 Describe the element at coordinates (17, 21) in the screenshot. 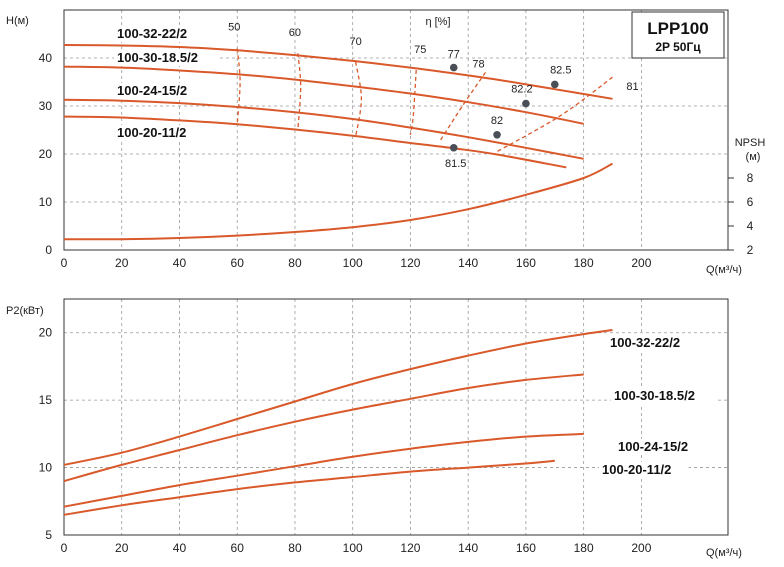

I see `y-axis-label: H(м)` at that location.